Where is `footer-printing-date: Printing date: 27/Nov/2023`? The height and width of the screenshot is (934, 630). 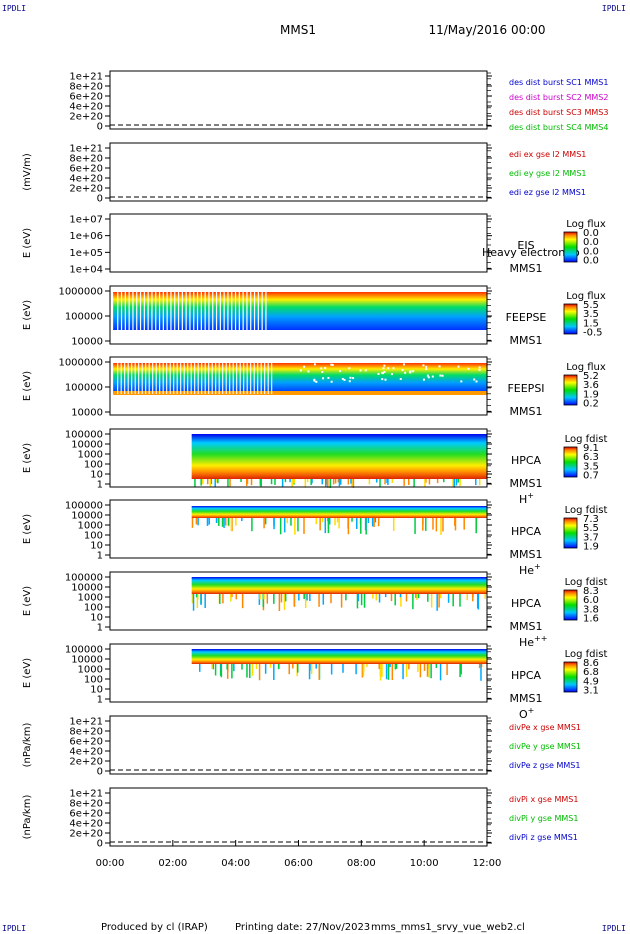 footer-printing-date: Printing date: 27/Nov/2023 is located at coordinates (302, 927).